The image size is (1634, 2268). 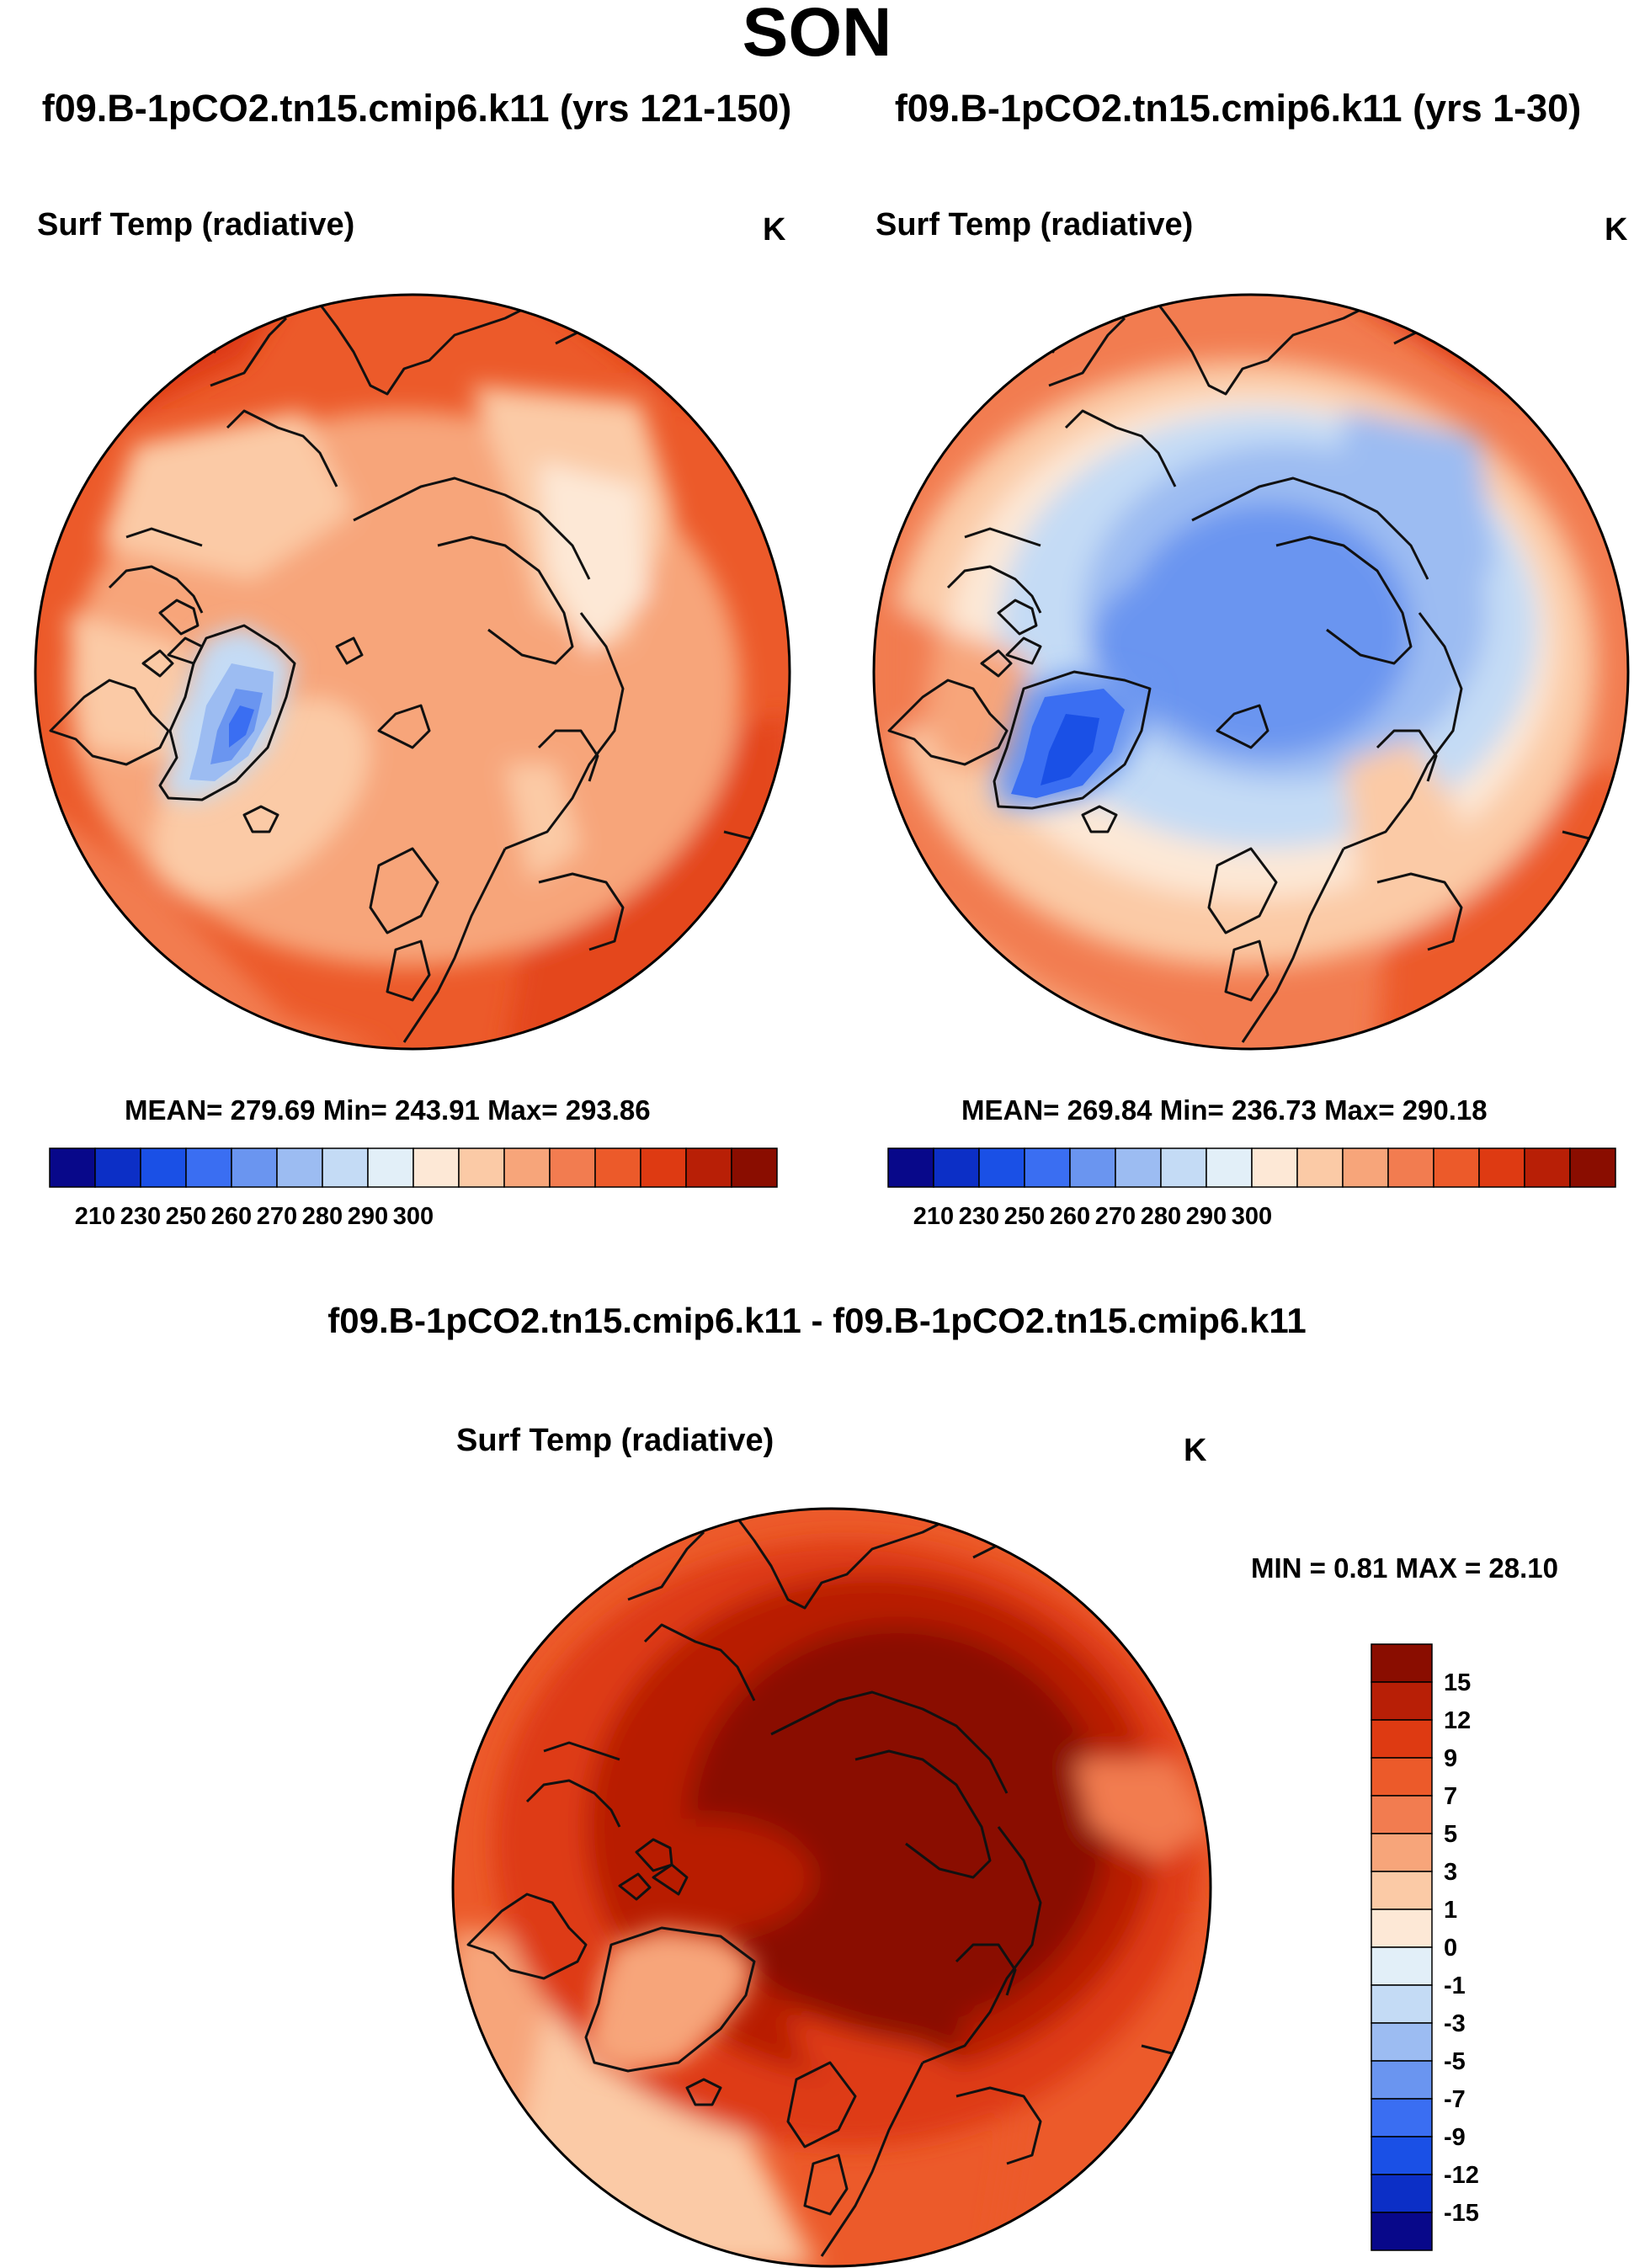 I want to click on panel-1-greenland-cold-pool, so click(x=228, y=713).